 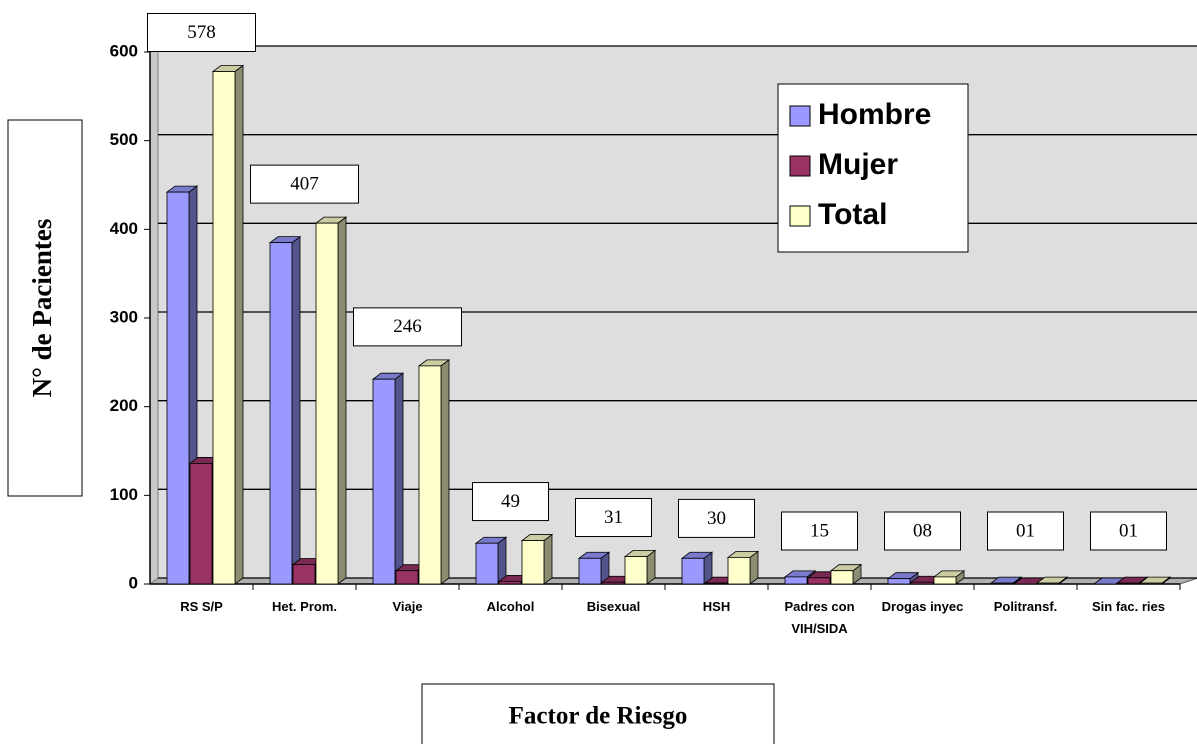 What do you see at coordinates (852, 214) in the screenshot?
I see `legend-label: Total` at bounding box center [852, 214].